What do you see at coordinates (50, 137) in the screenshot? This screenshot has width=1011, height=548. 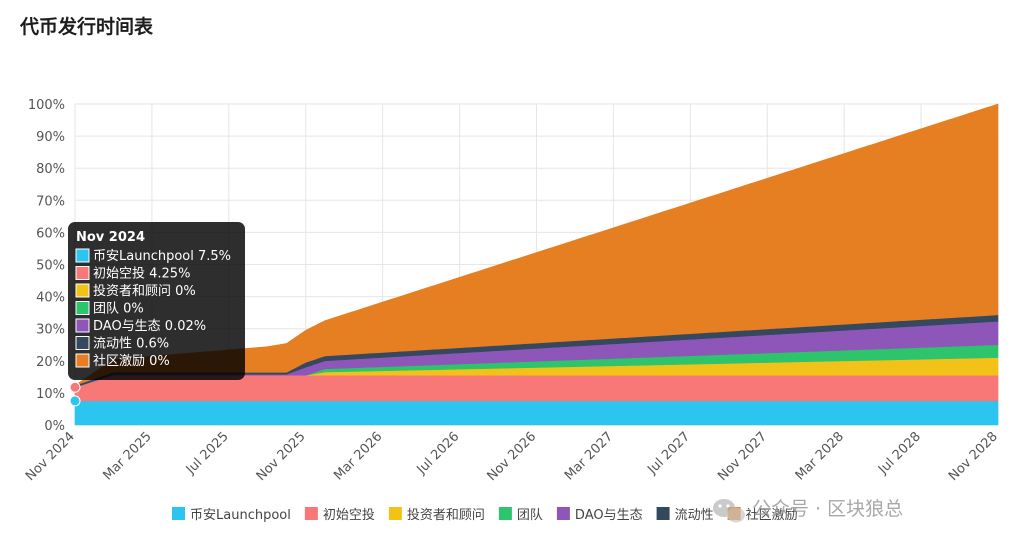 I see `y-tick-label: 90%` at bounding box center [50, 137].